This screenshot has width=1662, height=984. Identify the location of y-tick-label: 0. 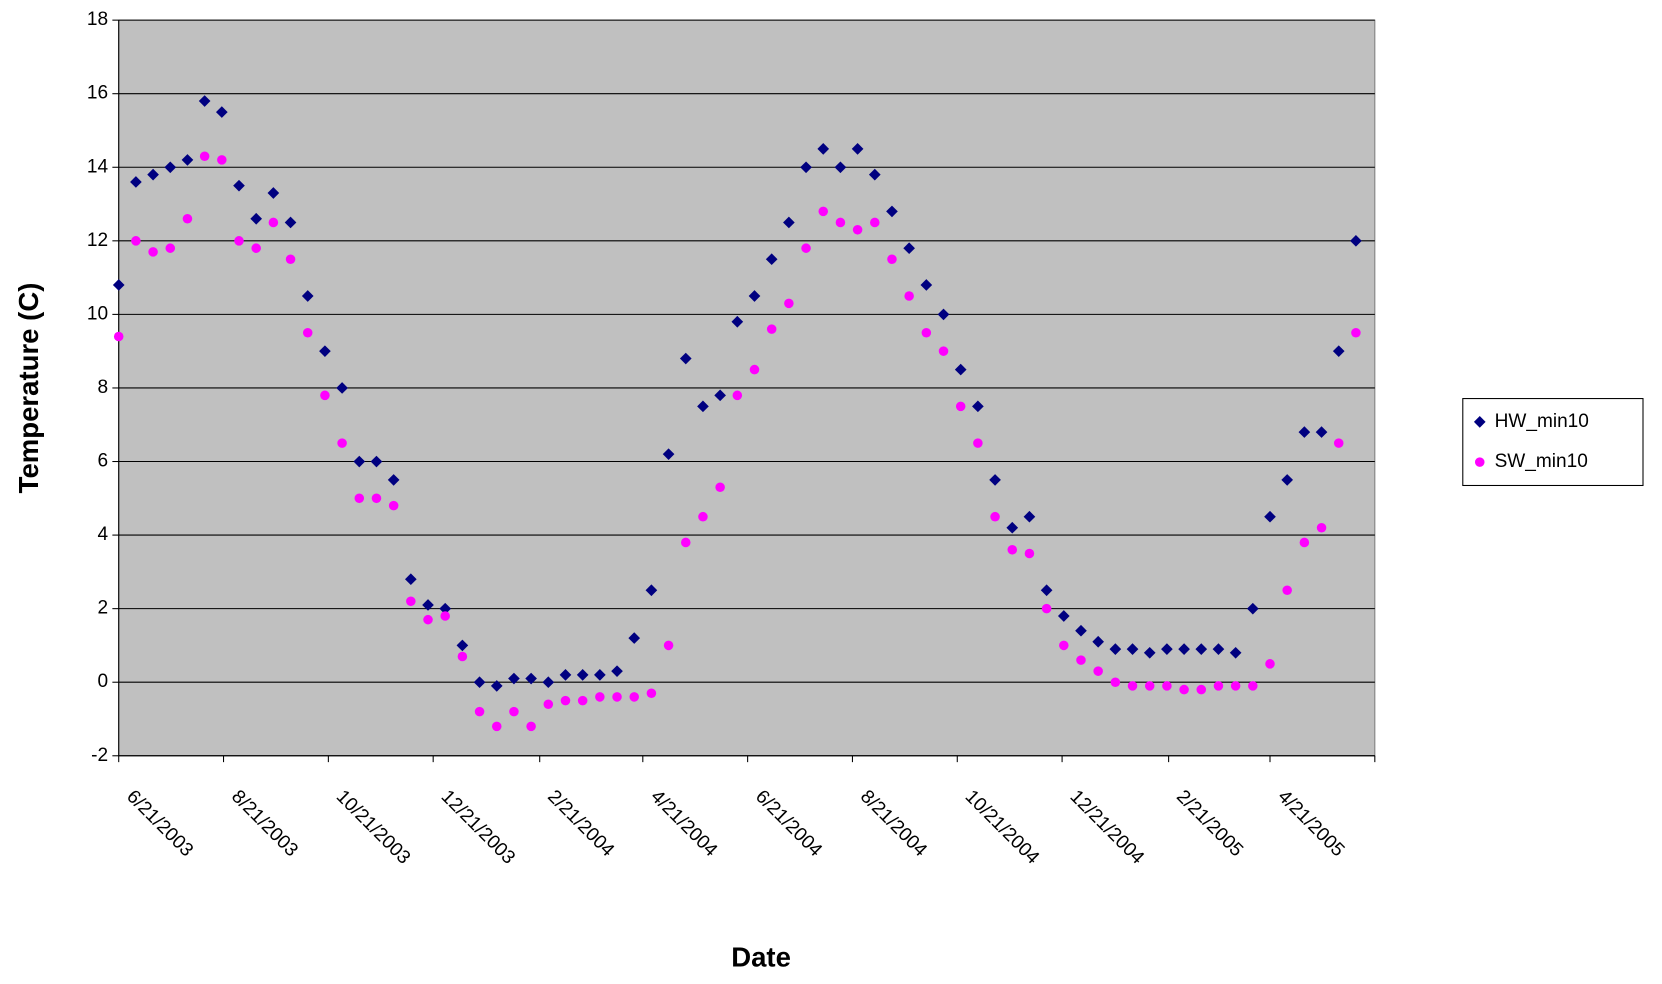
(103, 681).